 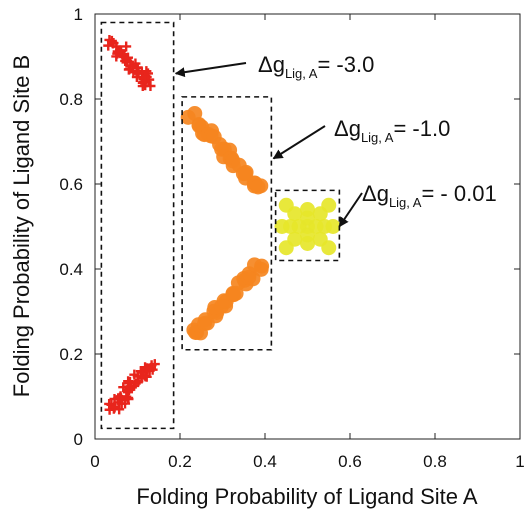 I want to click on x-tick-label: 0, so click(x=94, y=461).